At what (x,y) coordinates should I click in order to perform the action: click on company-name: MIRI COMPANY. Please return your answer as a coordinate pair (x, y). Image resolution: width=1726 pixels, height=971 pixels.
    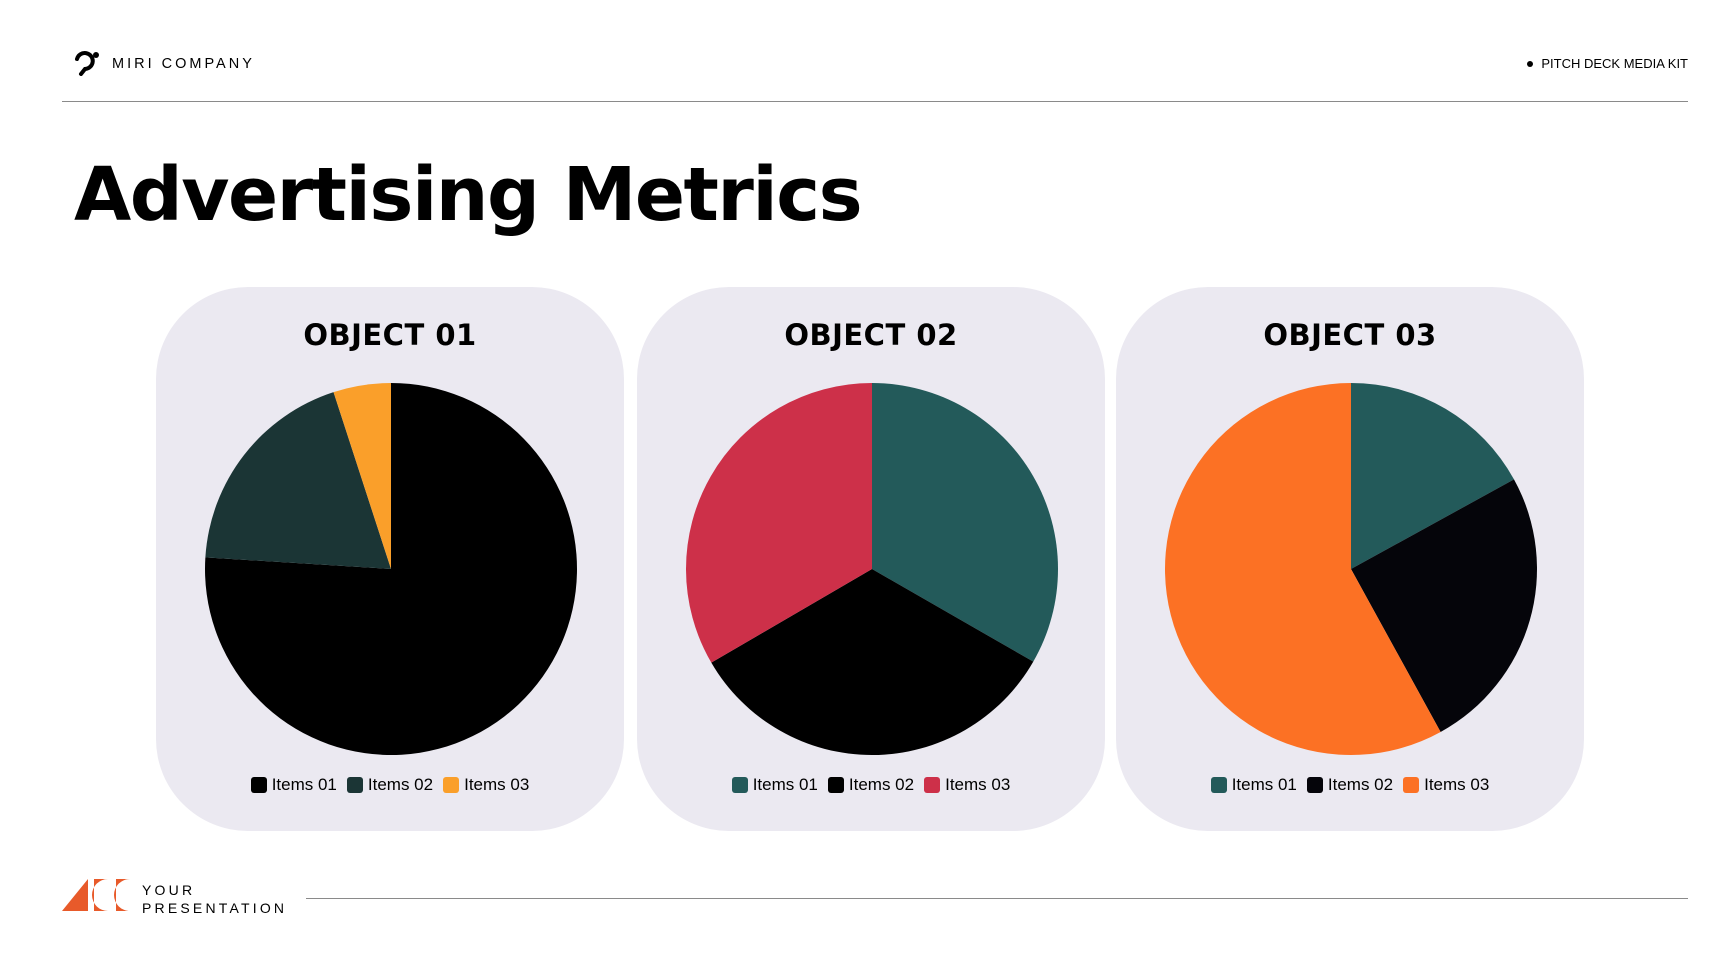
    Looking at the image, I should click on (183, 64).